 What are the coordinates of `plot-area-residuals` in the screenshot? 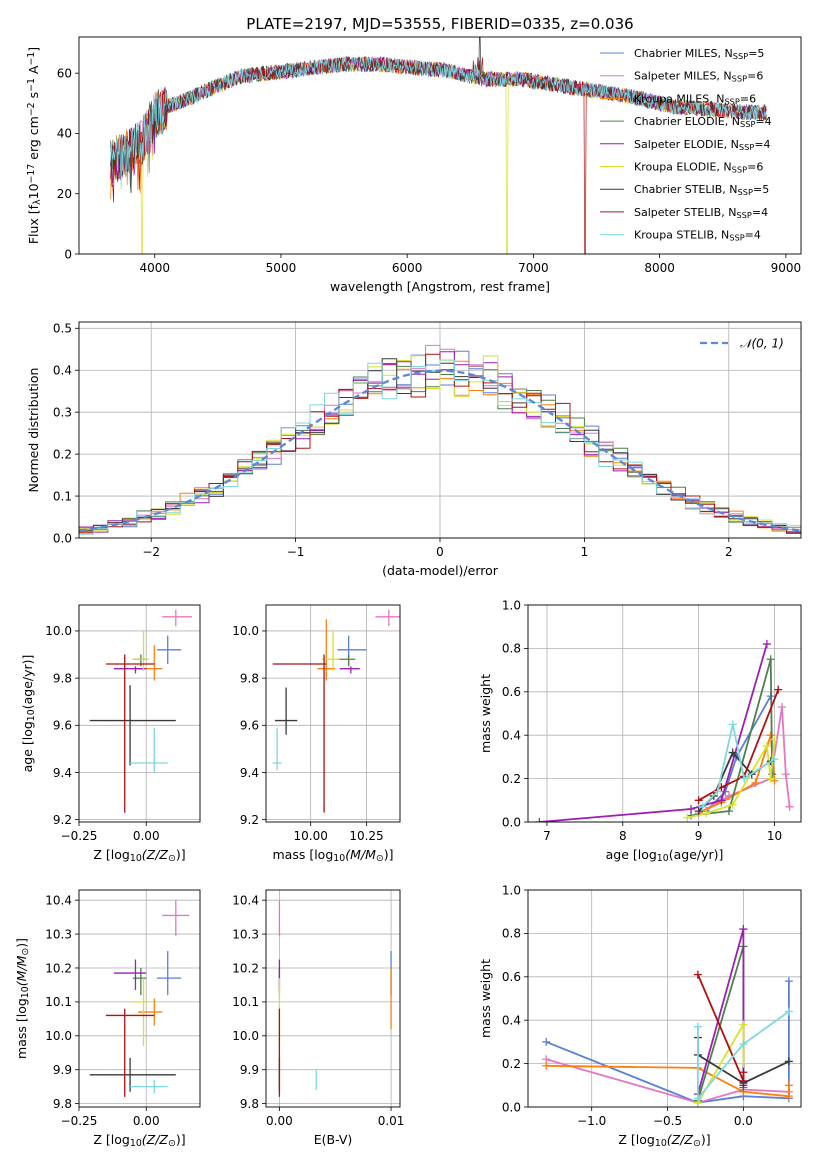 It's located at (440, 439).